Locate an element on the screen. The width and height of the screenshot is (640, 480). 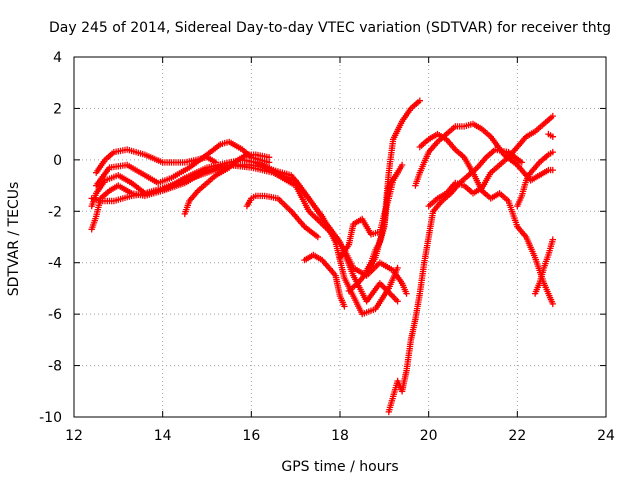
x-tick-label: 22 is located at coordinates (517, 436).